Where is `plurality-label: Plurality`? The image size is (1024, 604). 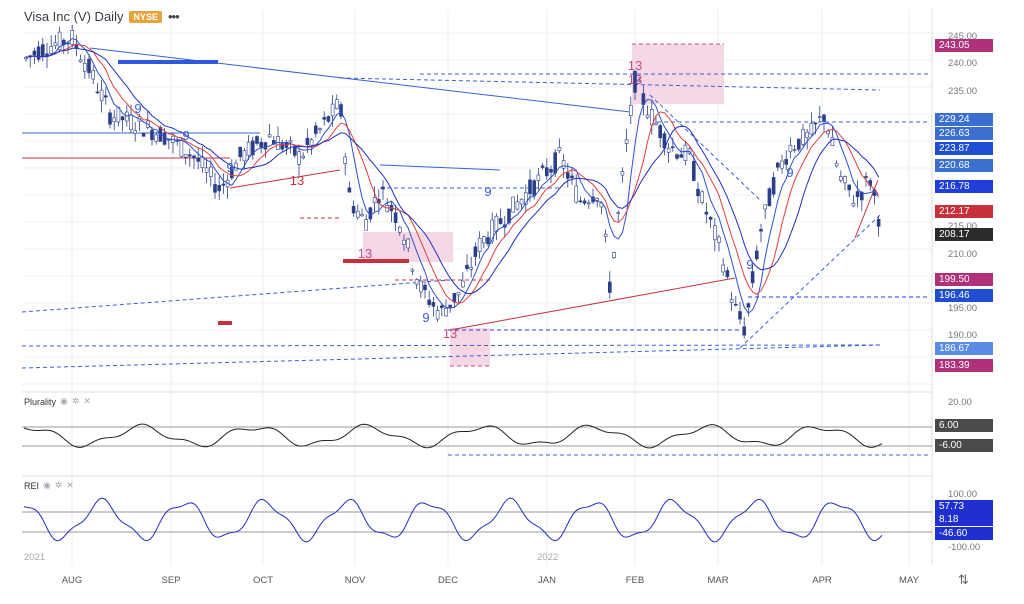 plurality-label: Plurality is located at coordinates (40, 401).